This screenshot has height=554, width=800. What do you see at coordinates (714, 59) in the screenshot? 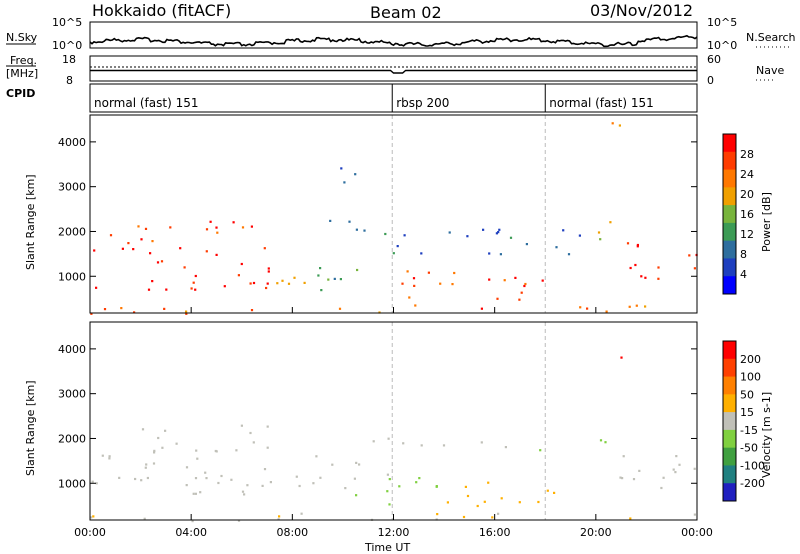
I see `nave-tick-top: 60` at bounding box center [714, 59].